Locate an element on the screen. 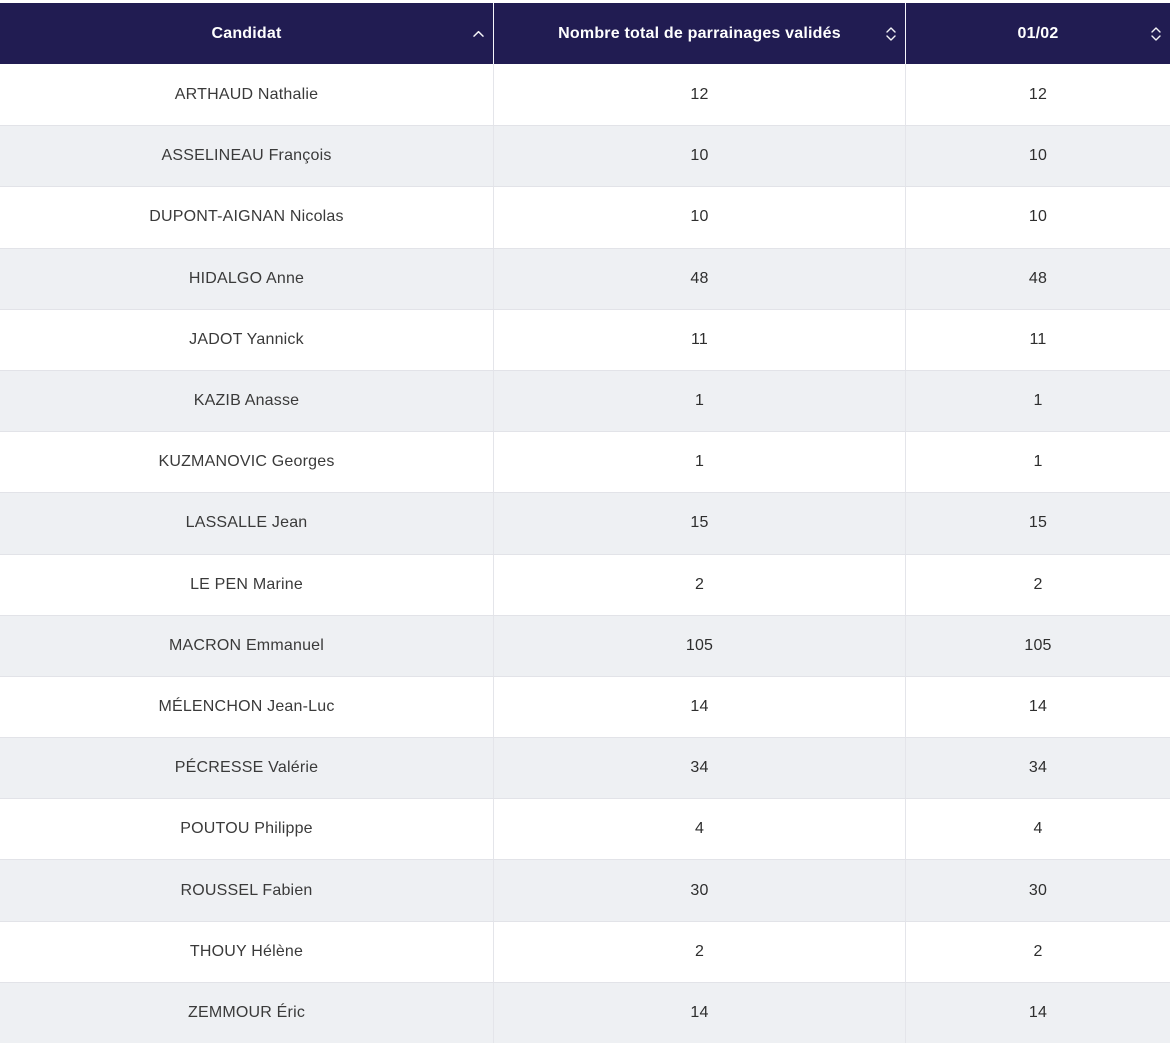 This screenshot has width=1170, height=1043. table-row: ZEMMOUR Éric 14 14 is located at coordinates (585, 1012).